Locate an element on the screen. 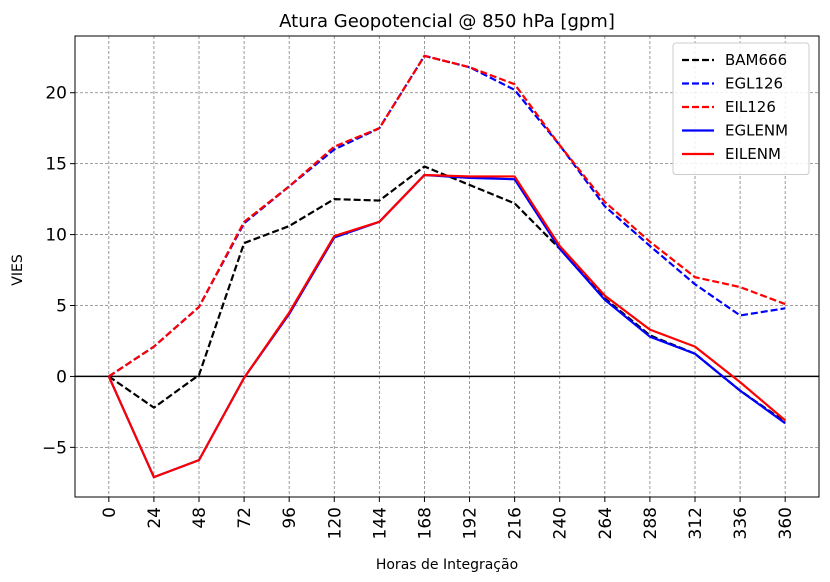 This screenshot has width=830, height=582. x-tick-label: 336 is located at coordinates (741, 523).